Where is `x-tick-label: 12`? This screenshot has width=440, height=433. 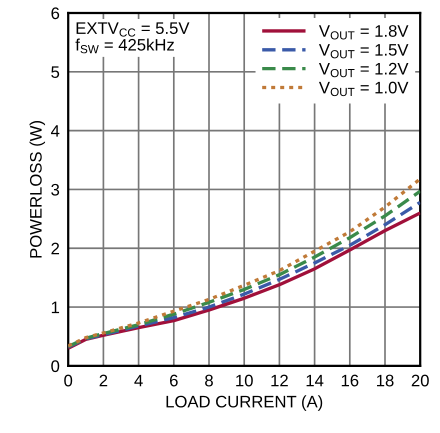
x-tick-label: 12 is located at coordinates (279, 380).